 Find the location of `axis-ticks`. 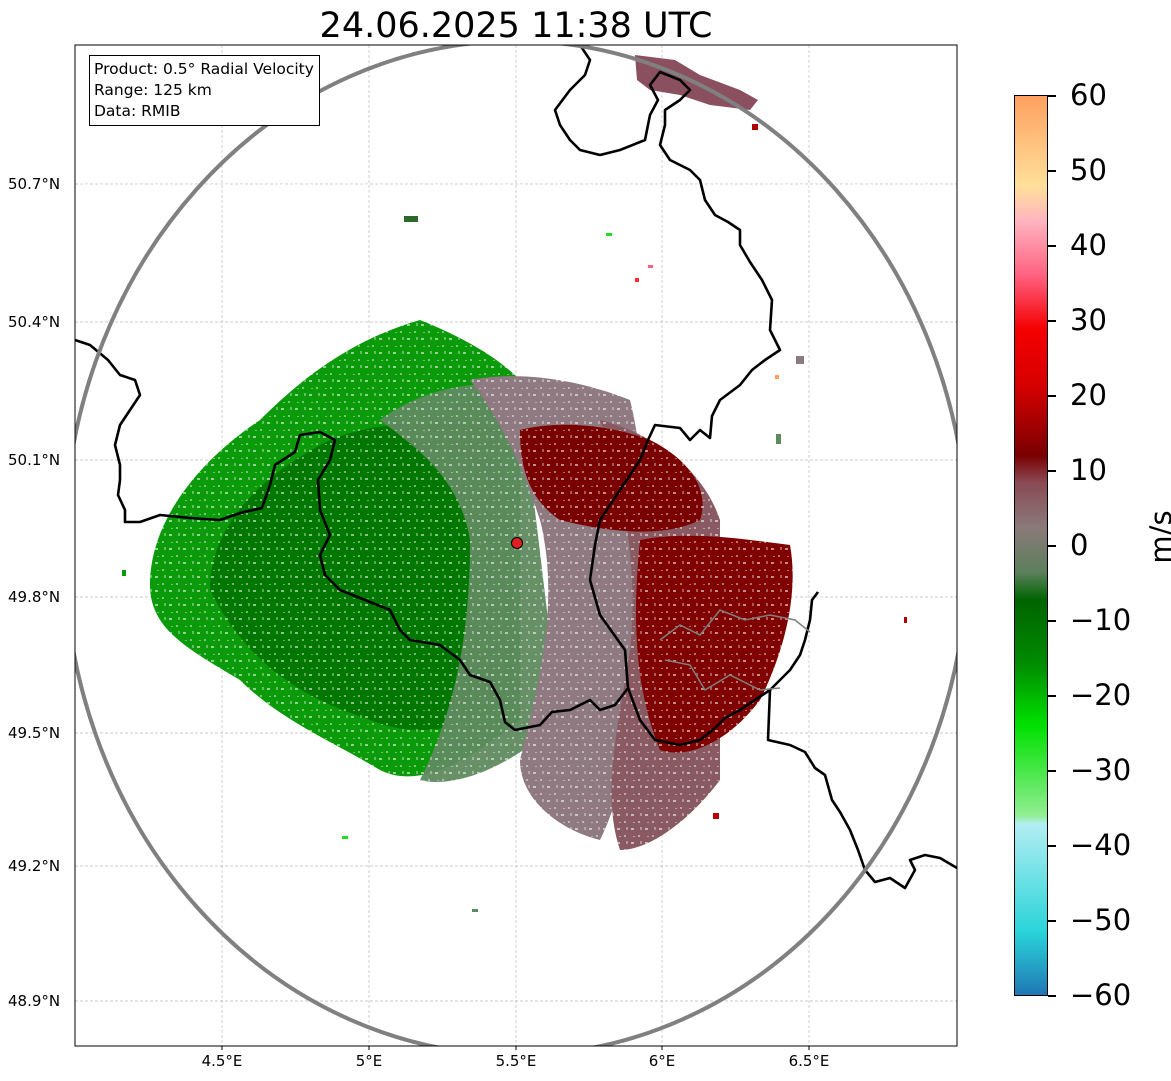

axis-ticks is located at coordinates (515, 1048).